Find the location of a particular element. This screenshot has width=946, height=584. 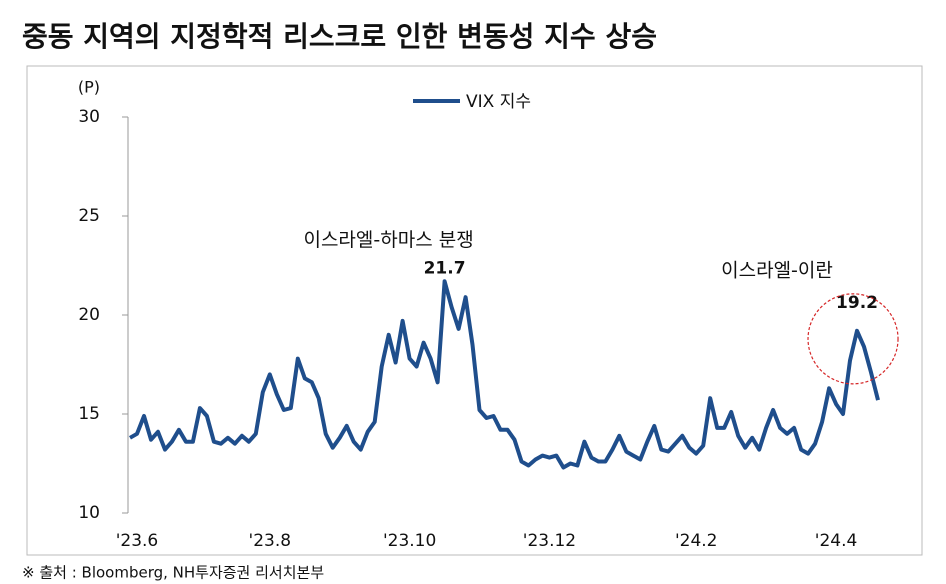

x-tick-label: '23.8 is located at coordinates (270, 541).